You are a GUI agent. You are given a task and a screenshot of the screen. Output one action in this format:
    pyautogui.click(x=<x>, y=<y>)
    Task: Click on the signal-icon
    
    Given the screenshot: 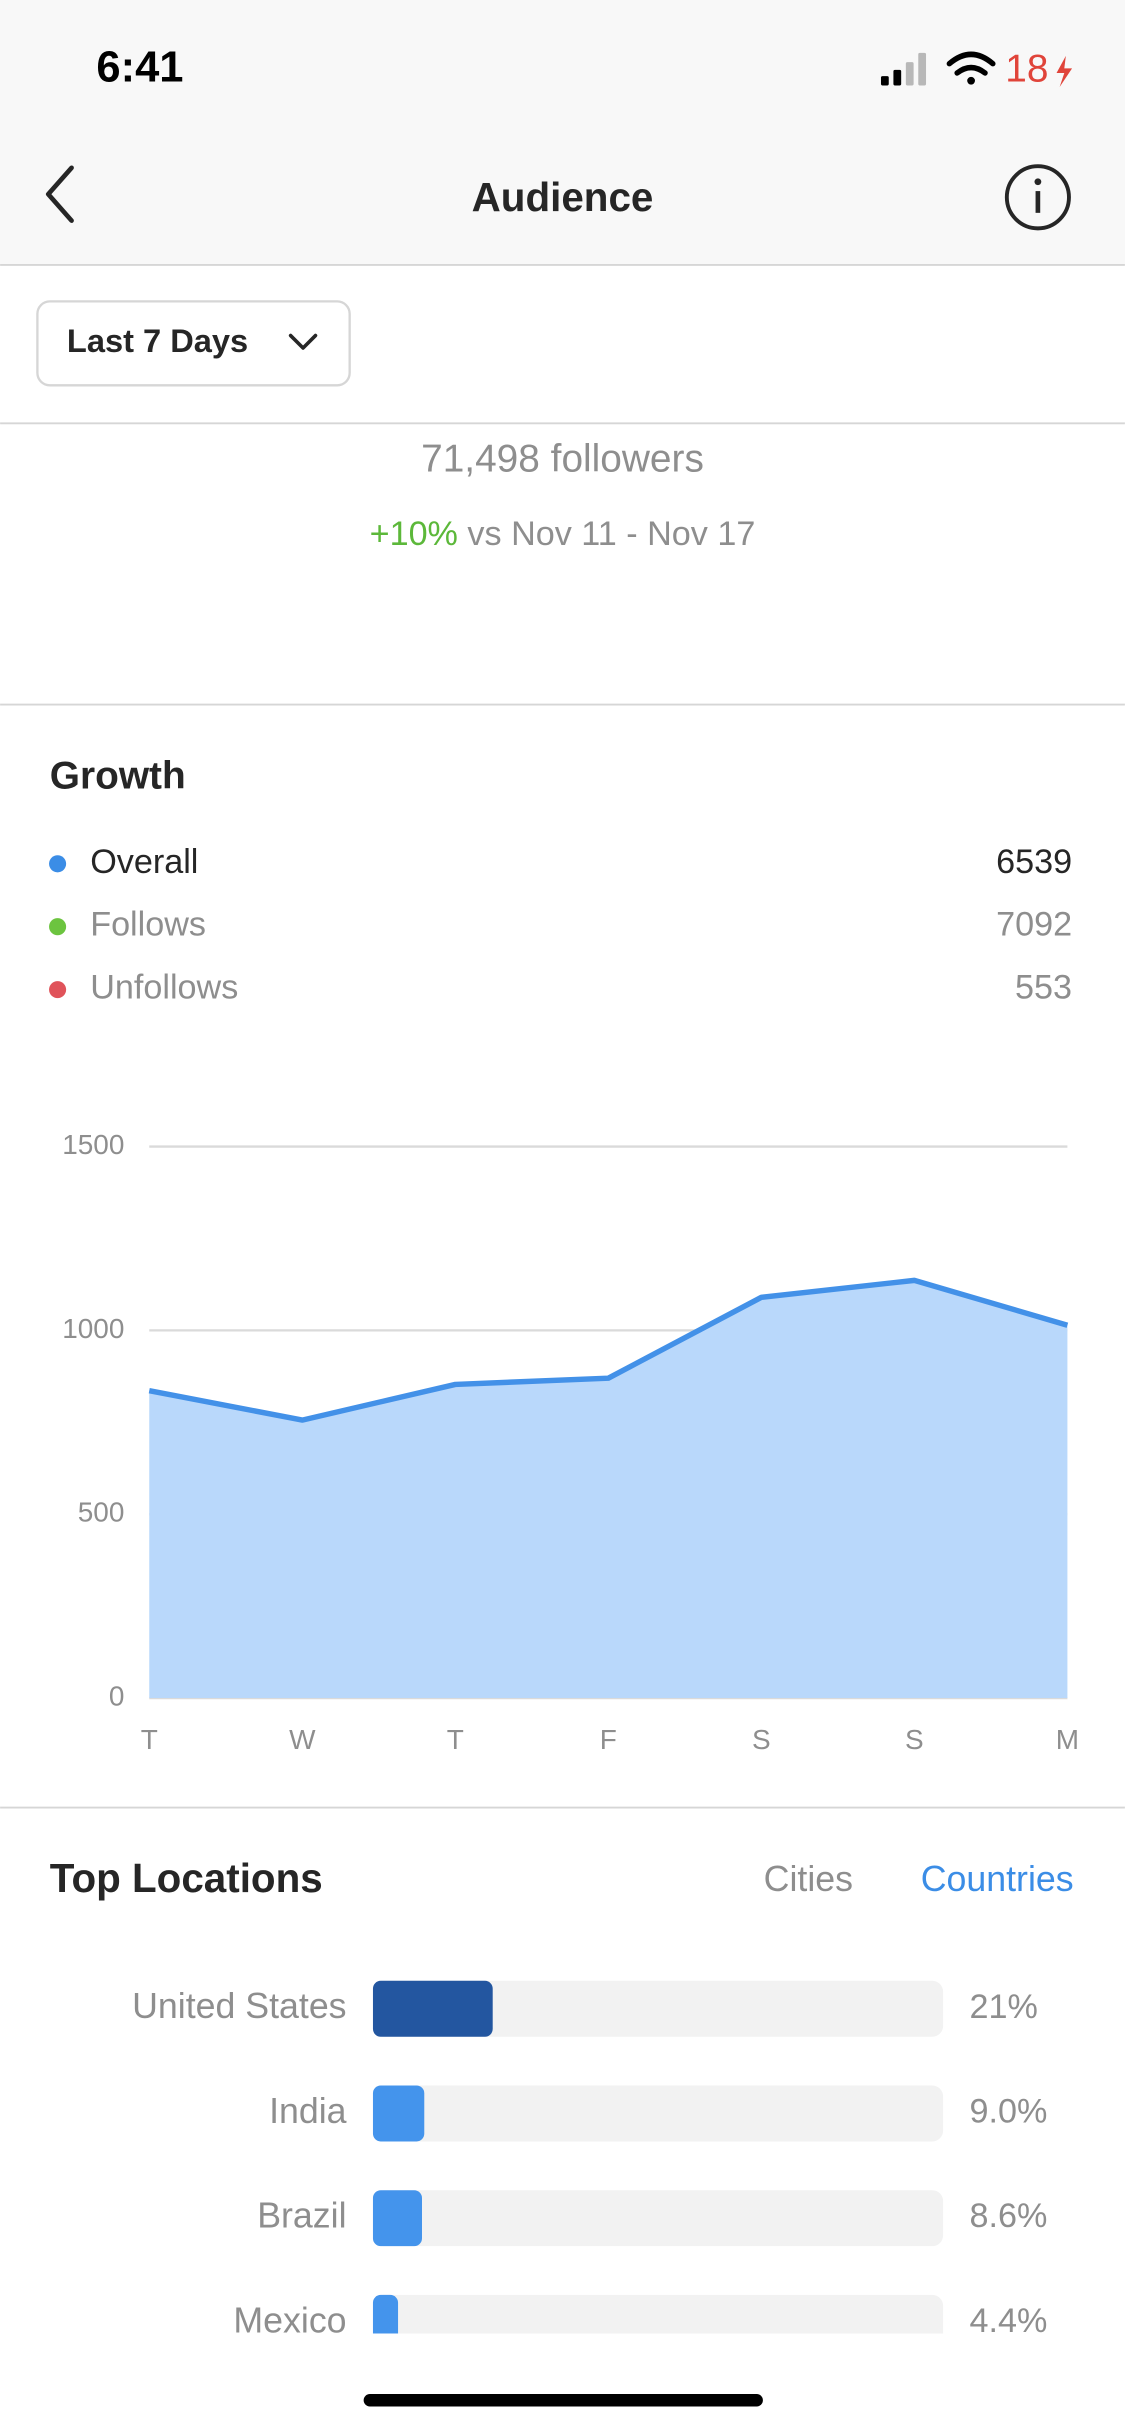 What is the action you would take?
    pyautogui.click(x=903, y=69)
    